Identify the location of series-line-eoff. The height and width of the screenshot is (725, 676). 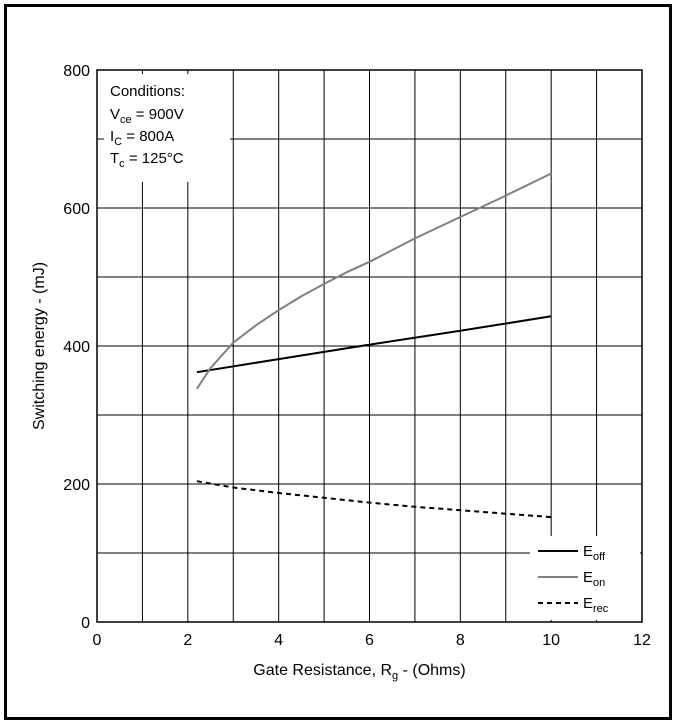
(374, 344).